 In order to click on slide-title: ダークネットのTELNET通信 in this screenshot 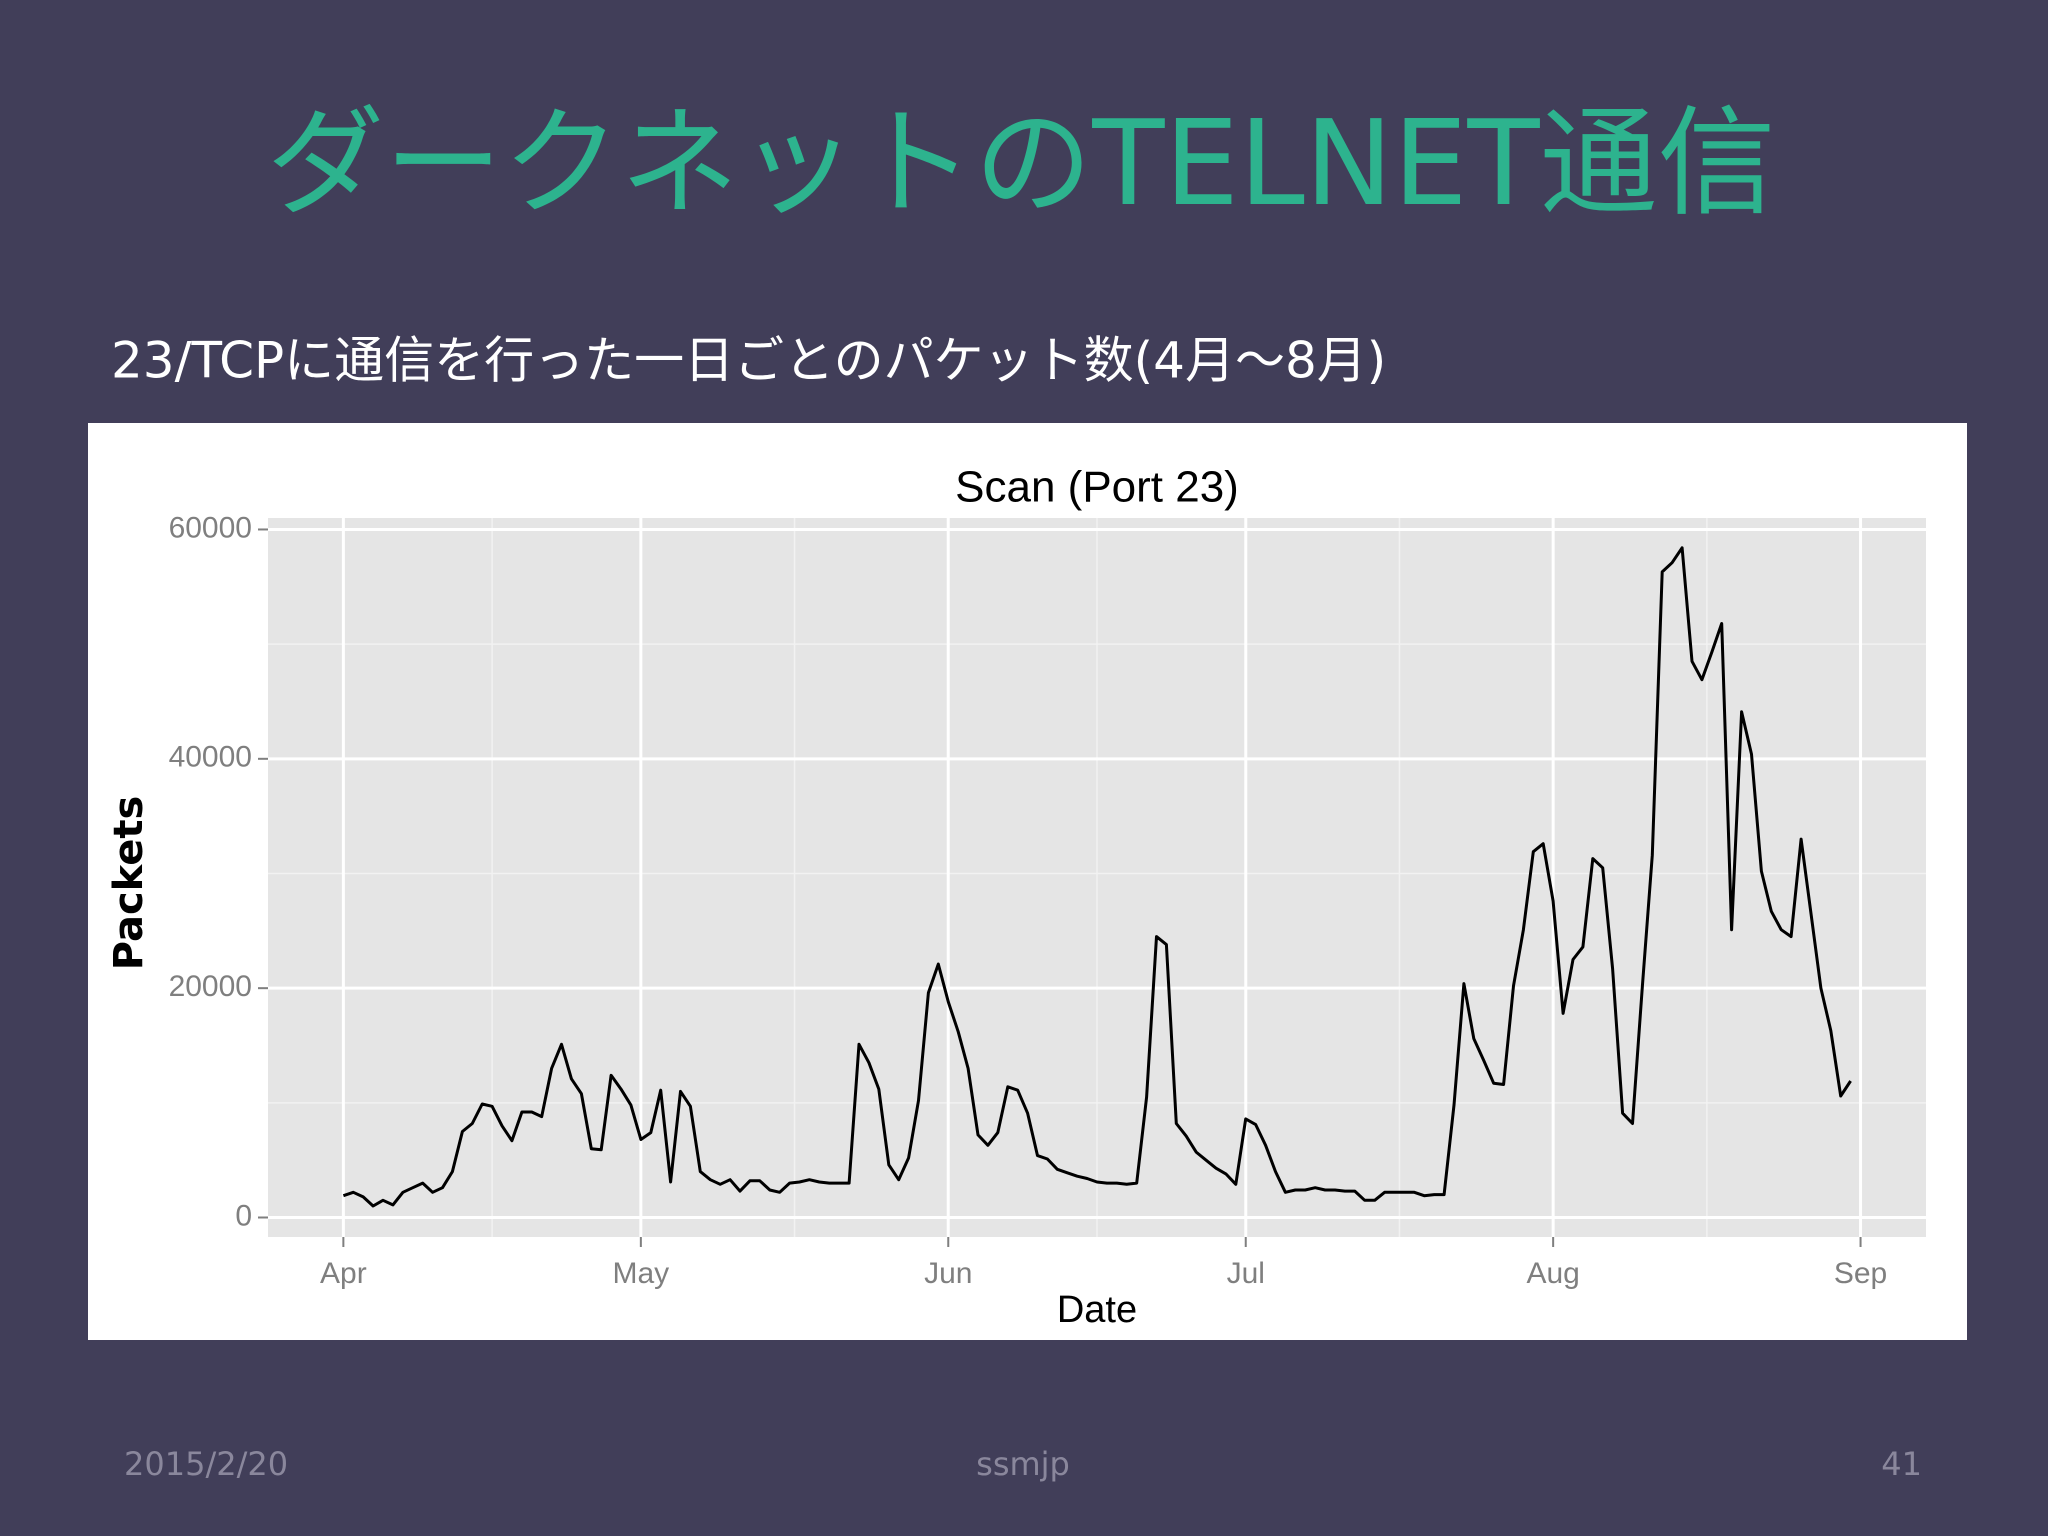, I will do `click(1020, 163)`.